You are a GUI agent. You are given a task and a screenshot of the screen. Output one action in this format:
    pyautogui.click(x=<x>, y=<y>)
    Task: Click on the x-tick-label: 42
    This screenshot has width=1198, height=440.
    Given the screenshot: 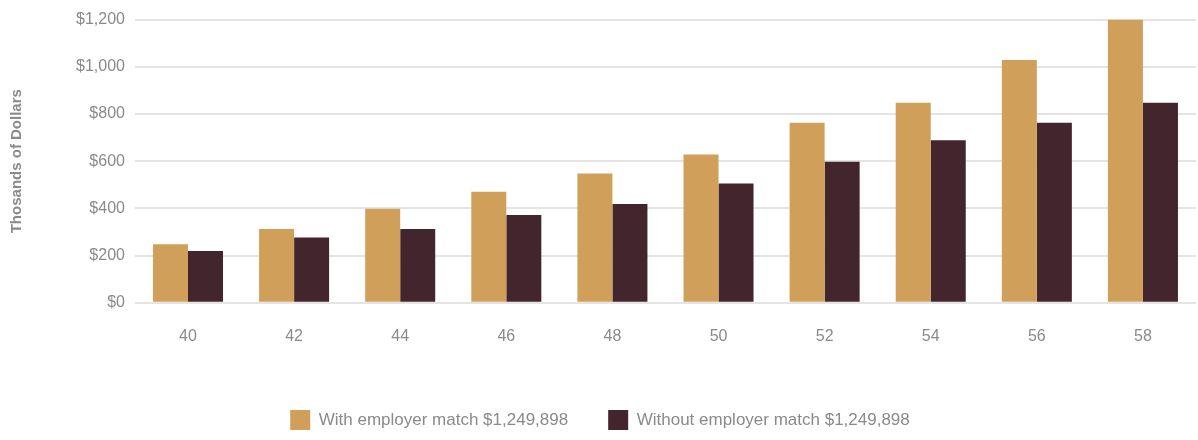 What is the action you would take?
    pyautogui.click(x=294, y=335)
    